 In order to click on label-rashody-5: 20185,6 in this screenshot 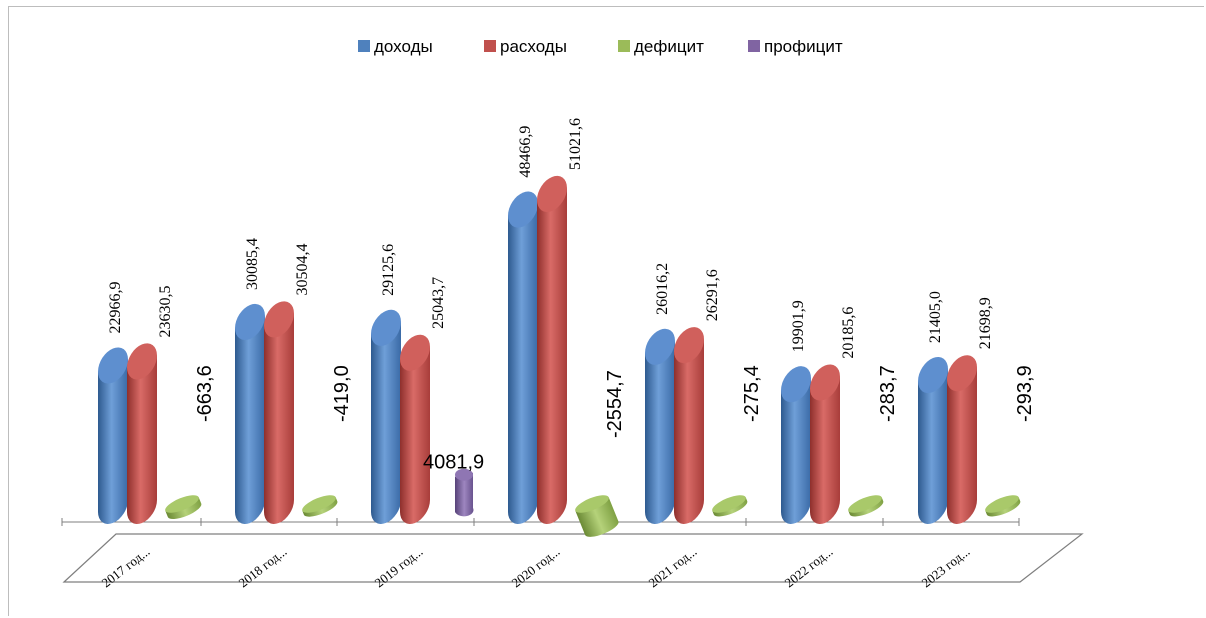, I will do `click(848, 333)`.